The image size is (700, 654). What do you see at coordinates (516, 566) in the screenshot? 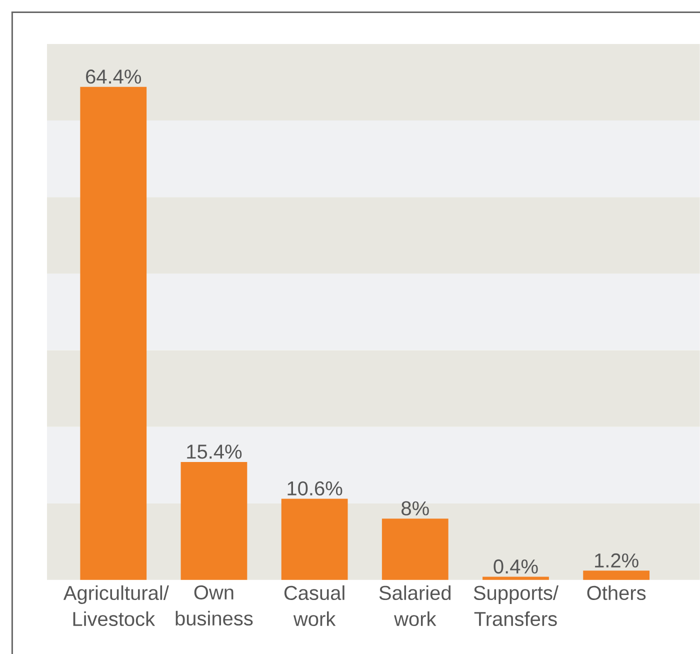
I see `data-label: 0.4%` at bounding box center [516, 566].